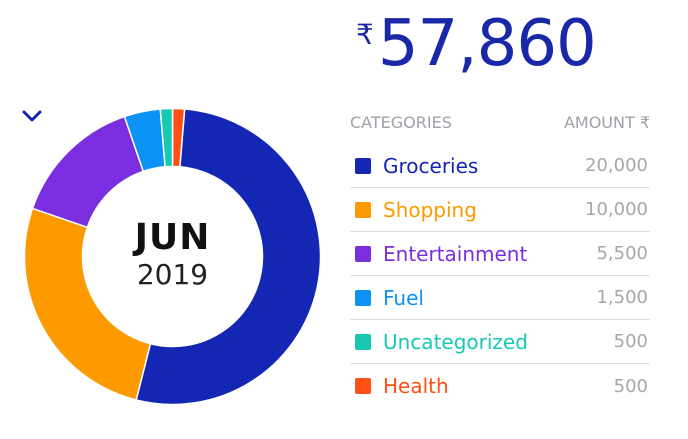 This screenshot has width=688, height=439. I want to click on category-row: Health 500, so click(500, 386).